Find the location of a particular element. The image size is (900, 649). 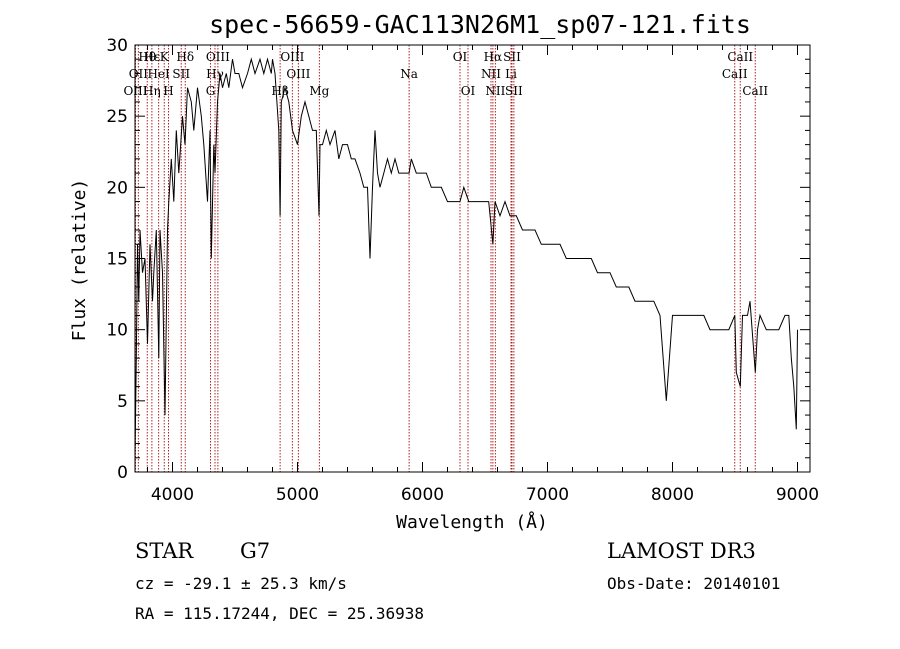

y-tick-label: 30 is located at coordinates (117, 46).